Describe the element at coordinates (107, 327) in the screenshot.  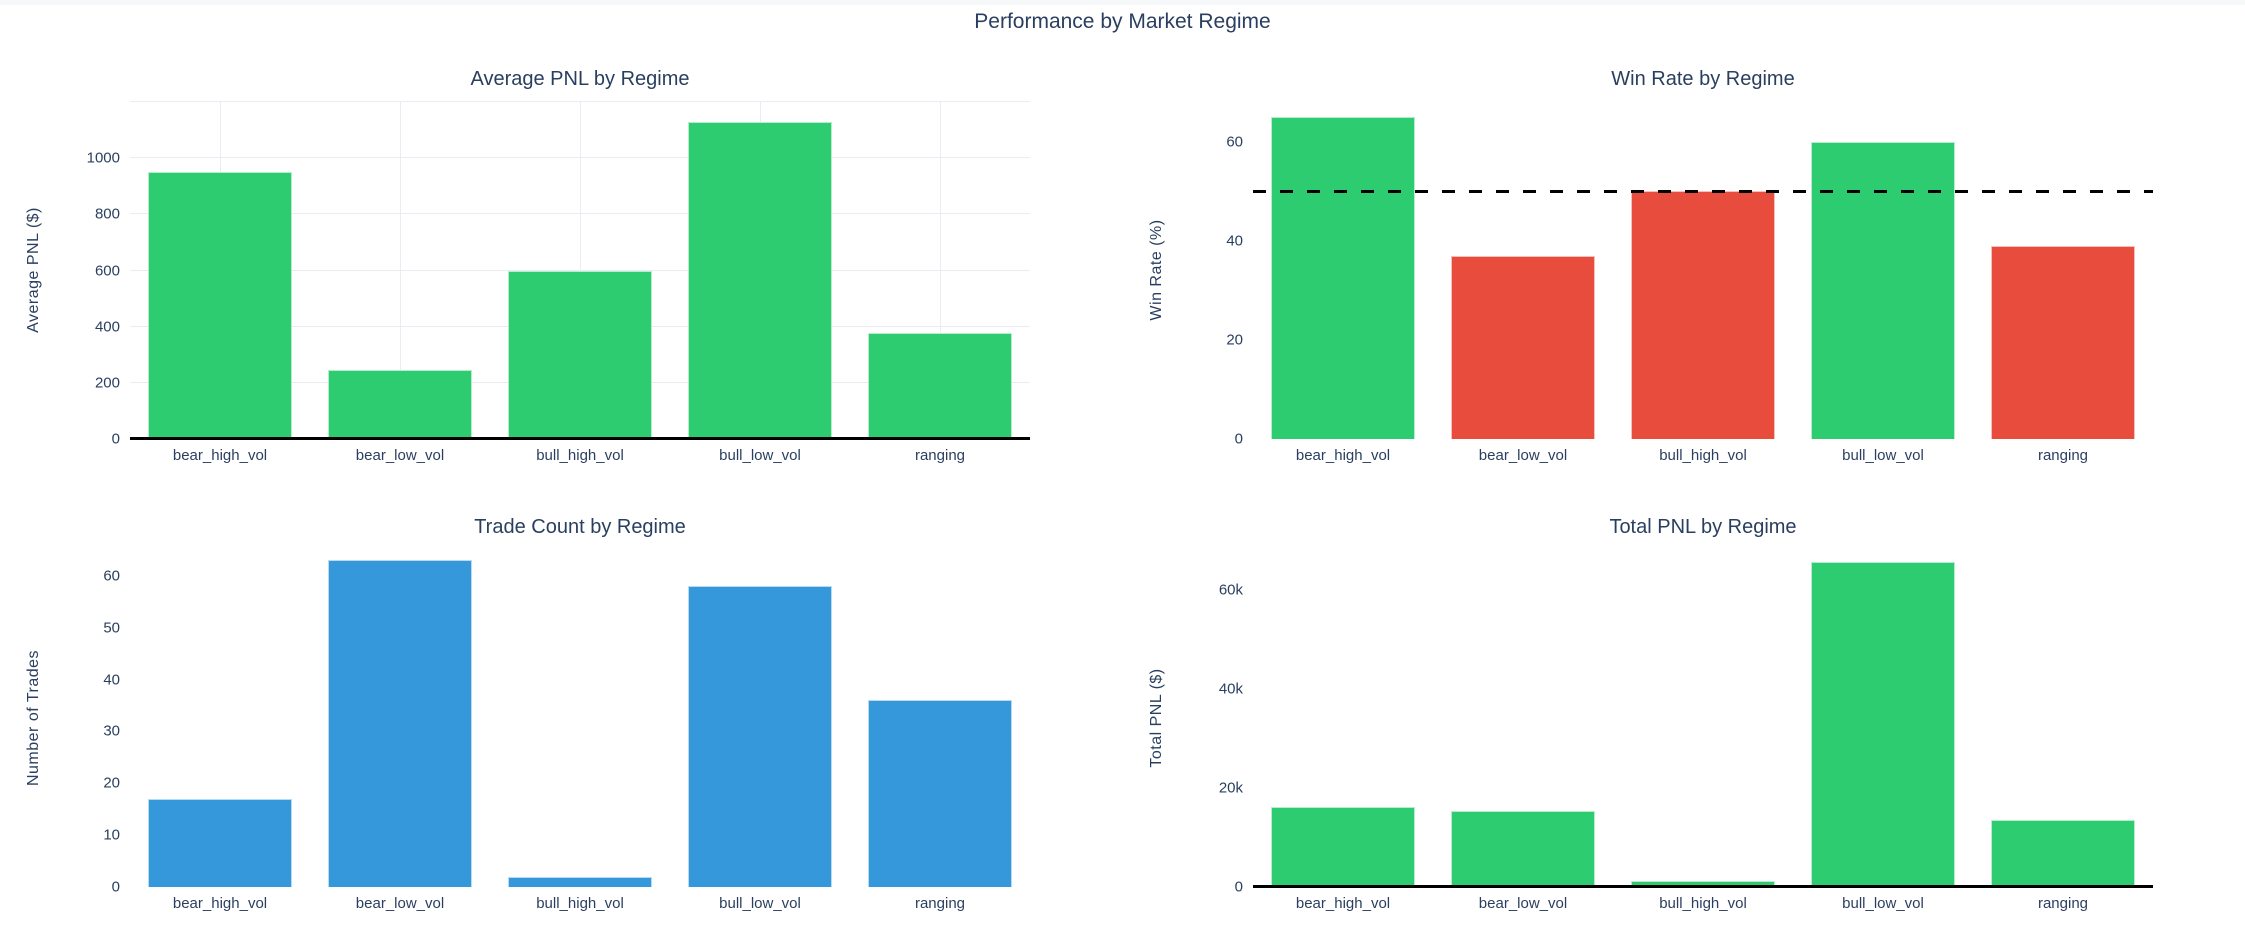
I see `y-tick-label: 400` at that location.